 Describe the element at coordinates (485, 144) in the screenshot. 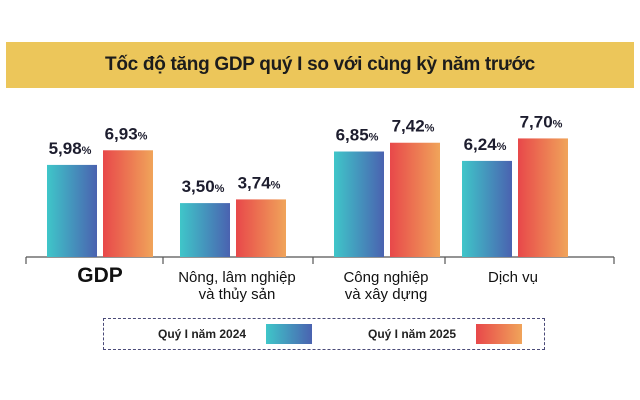

I see `value-label-services-s0: 6,24%` at that location.